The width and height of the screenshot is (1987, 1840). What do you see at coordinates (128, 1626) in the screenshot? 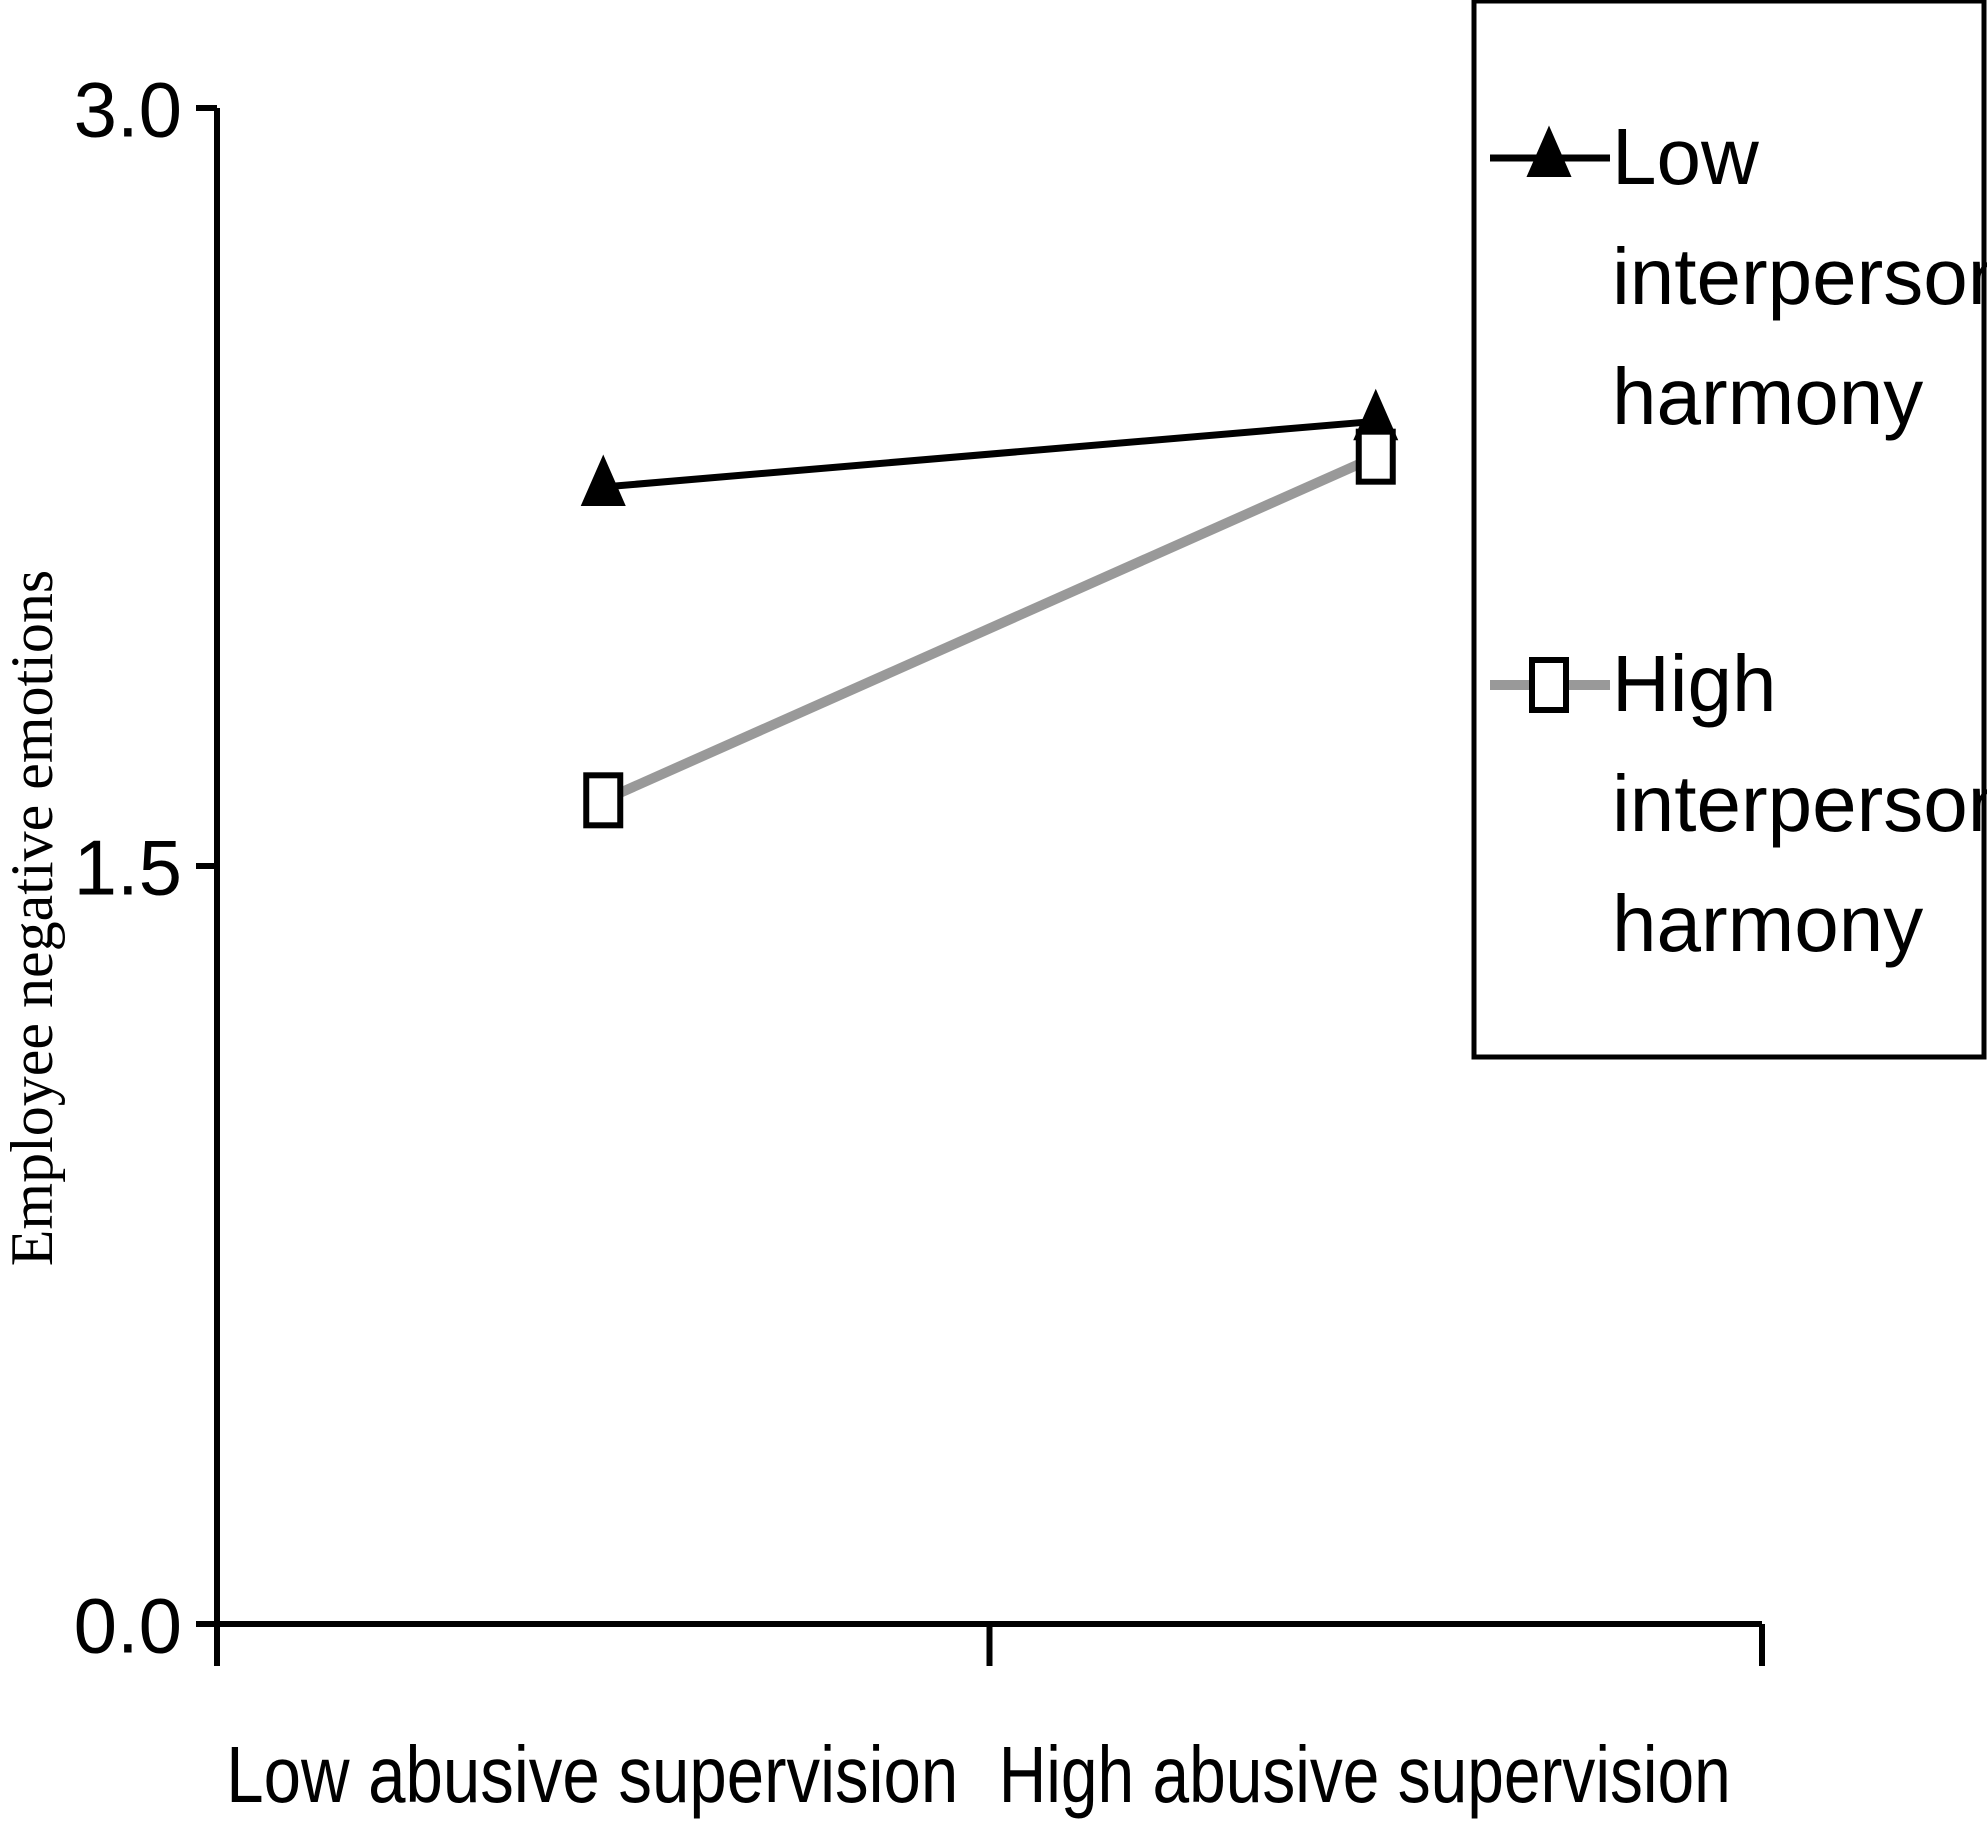
I see `y-tick-label: 0.0` at bounding box center [128, 1626].